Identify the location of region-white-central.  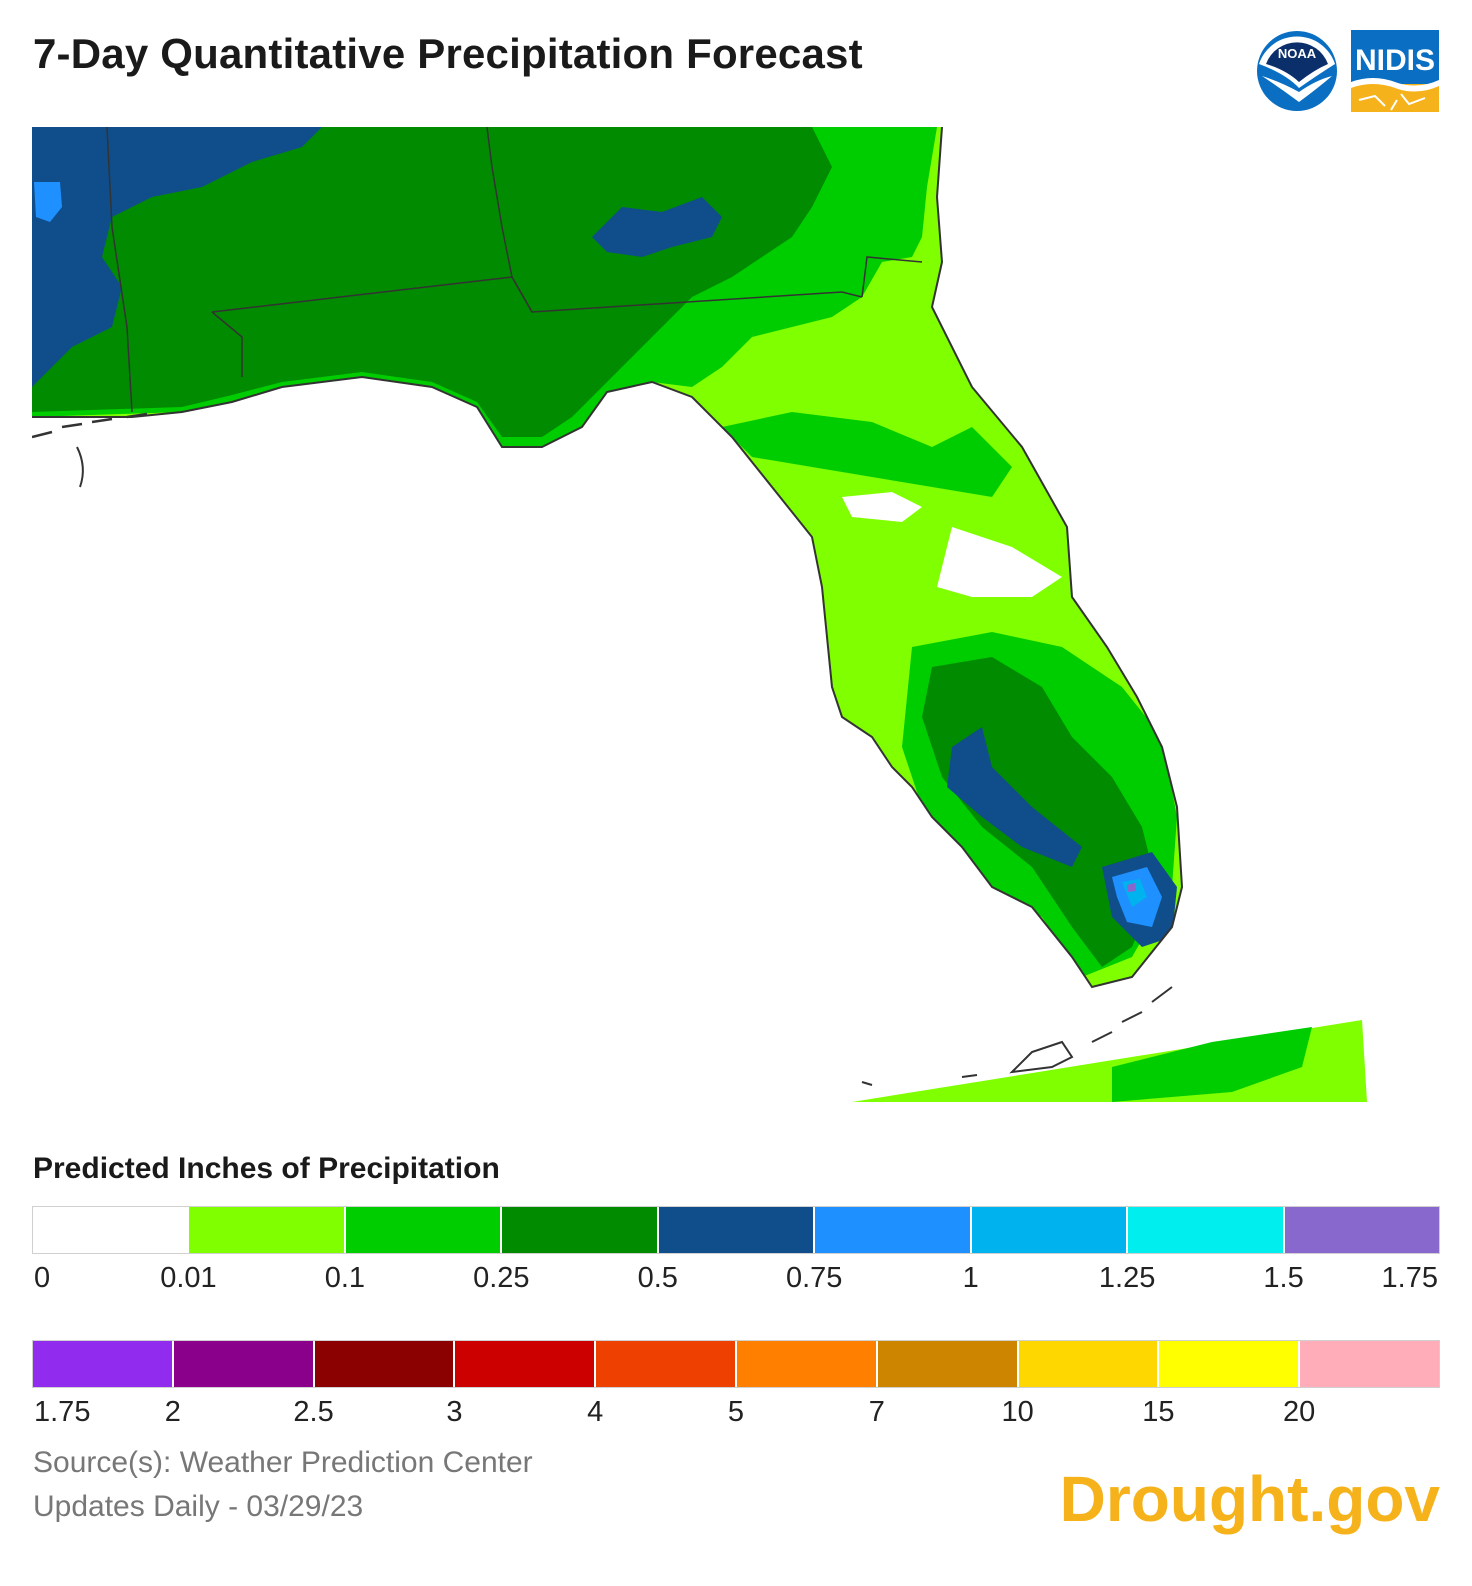
(882, 507).